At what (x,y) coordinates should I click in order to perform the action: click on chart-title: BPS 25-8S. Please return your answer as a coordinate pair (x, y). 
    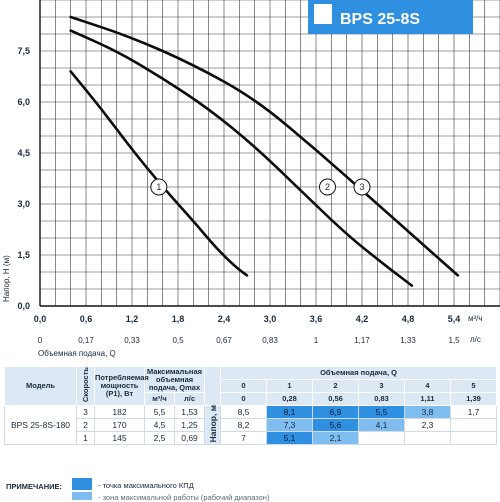
    Looking at the image, I should click on (380, 19).